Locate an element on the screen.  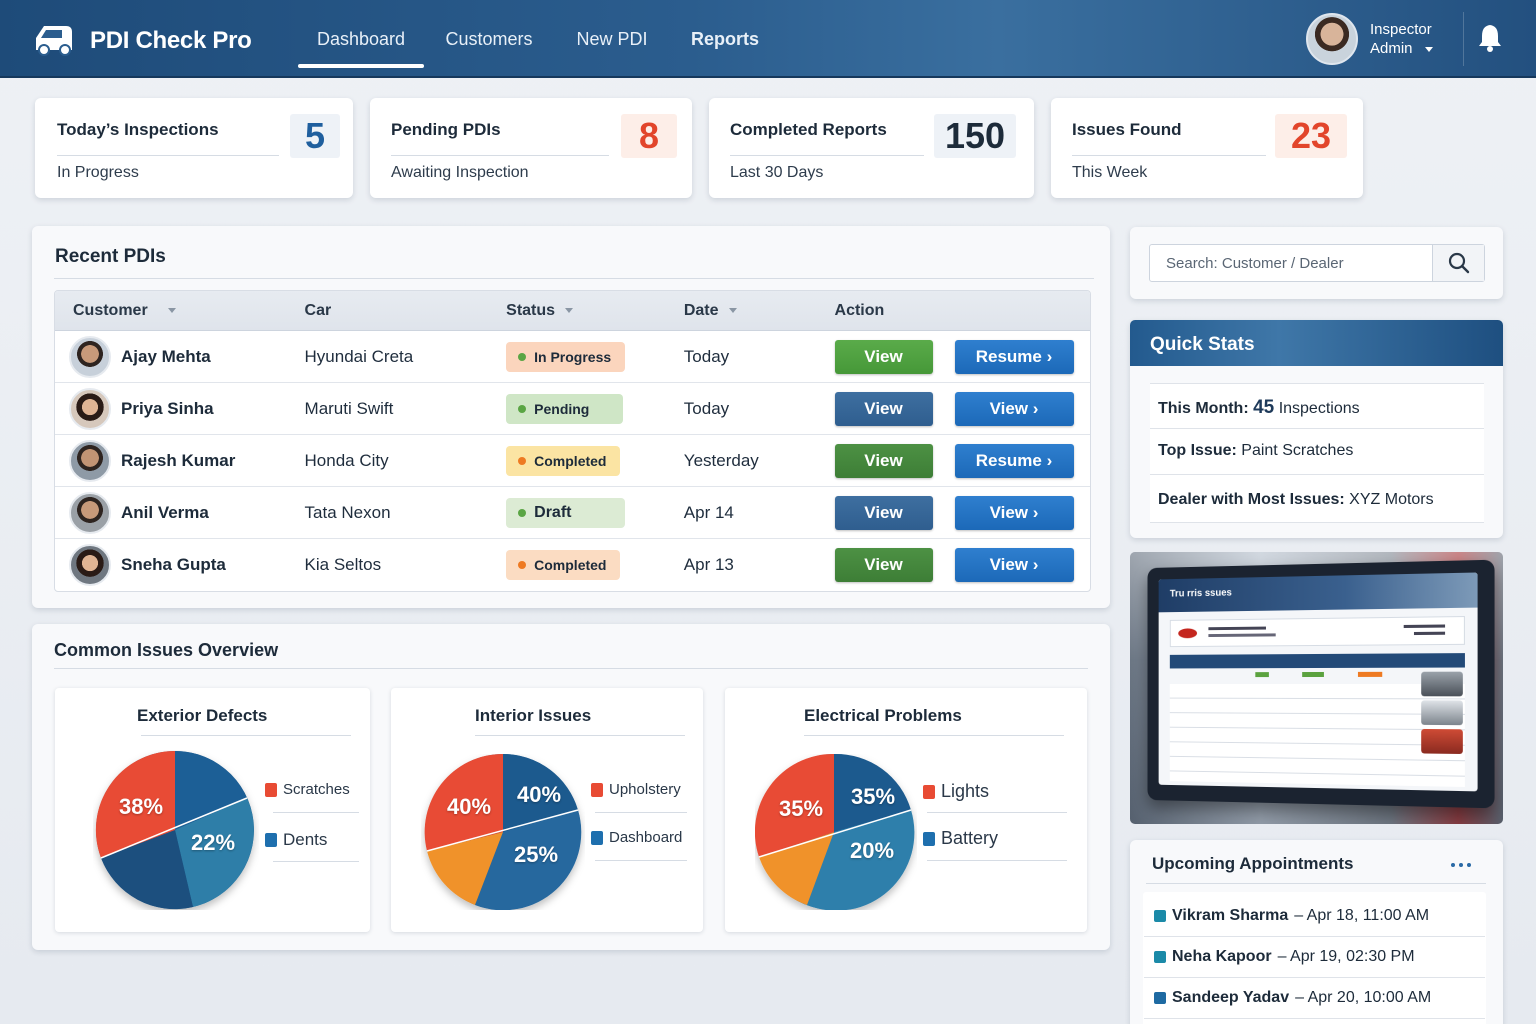
col-label: Customer is located at coordinates (110, 310).